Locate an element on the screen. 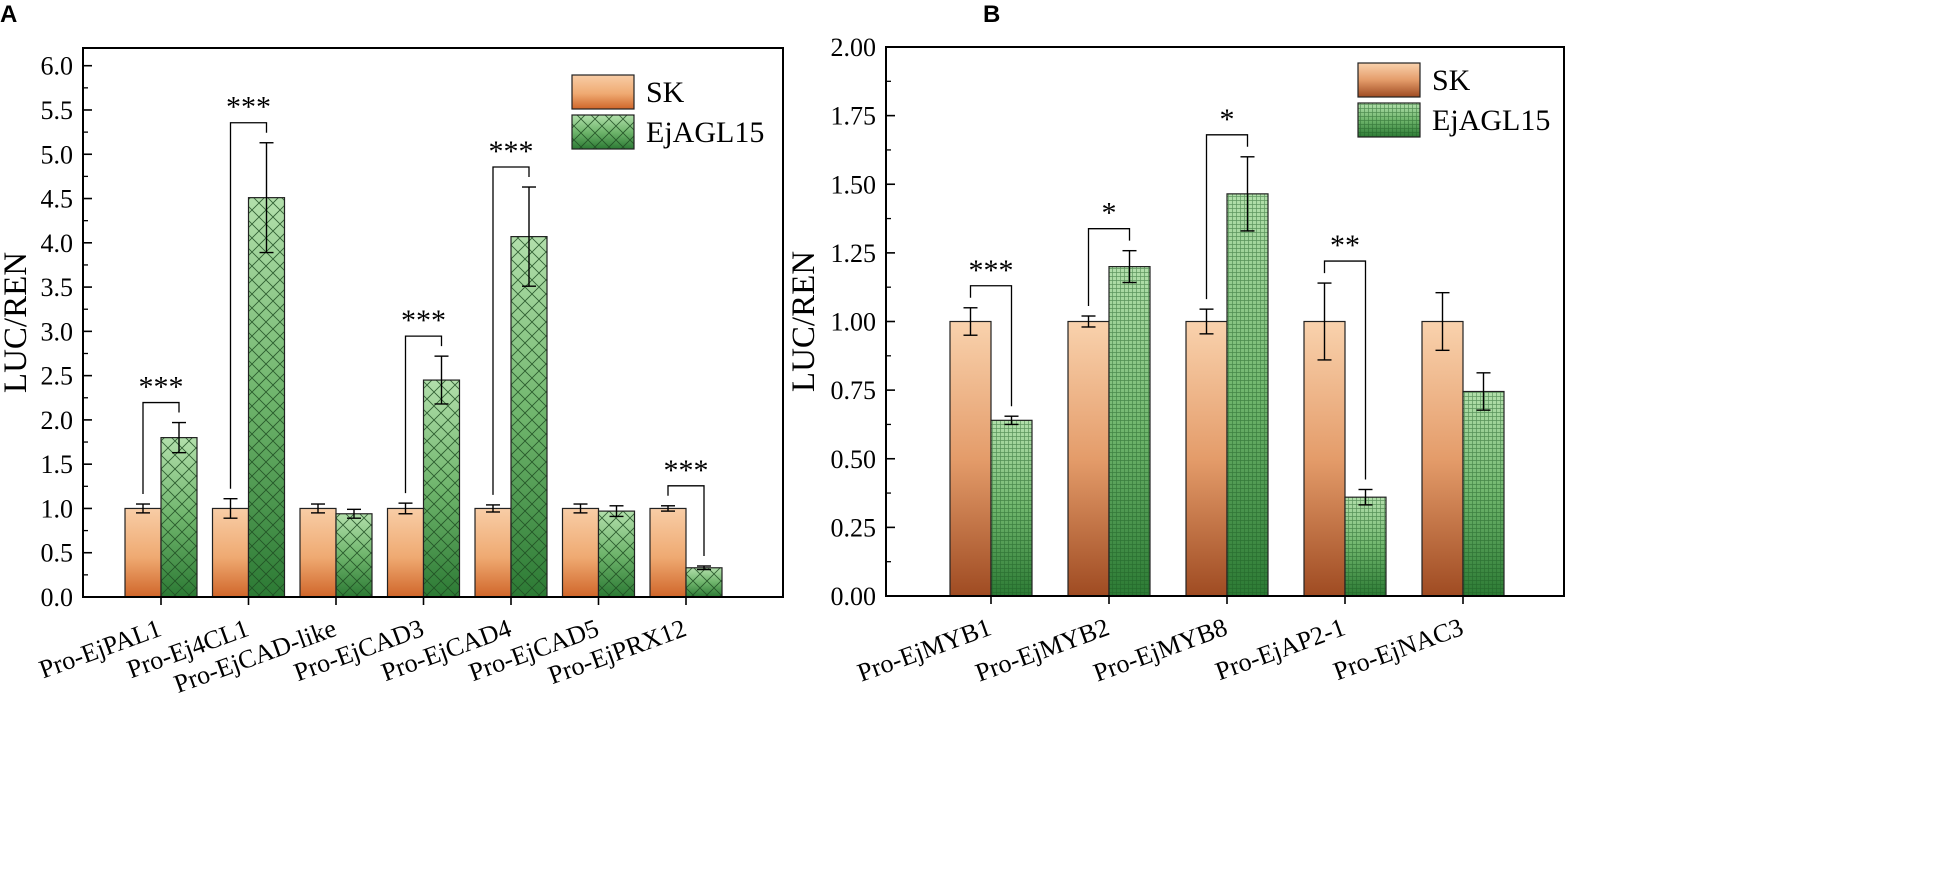  y-tick-label: 2.5 is located at coordinates (57, 376).